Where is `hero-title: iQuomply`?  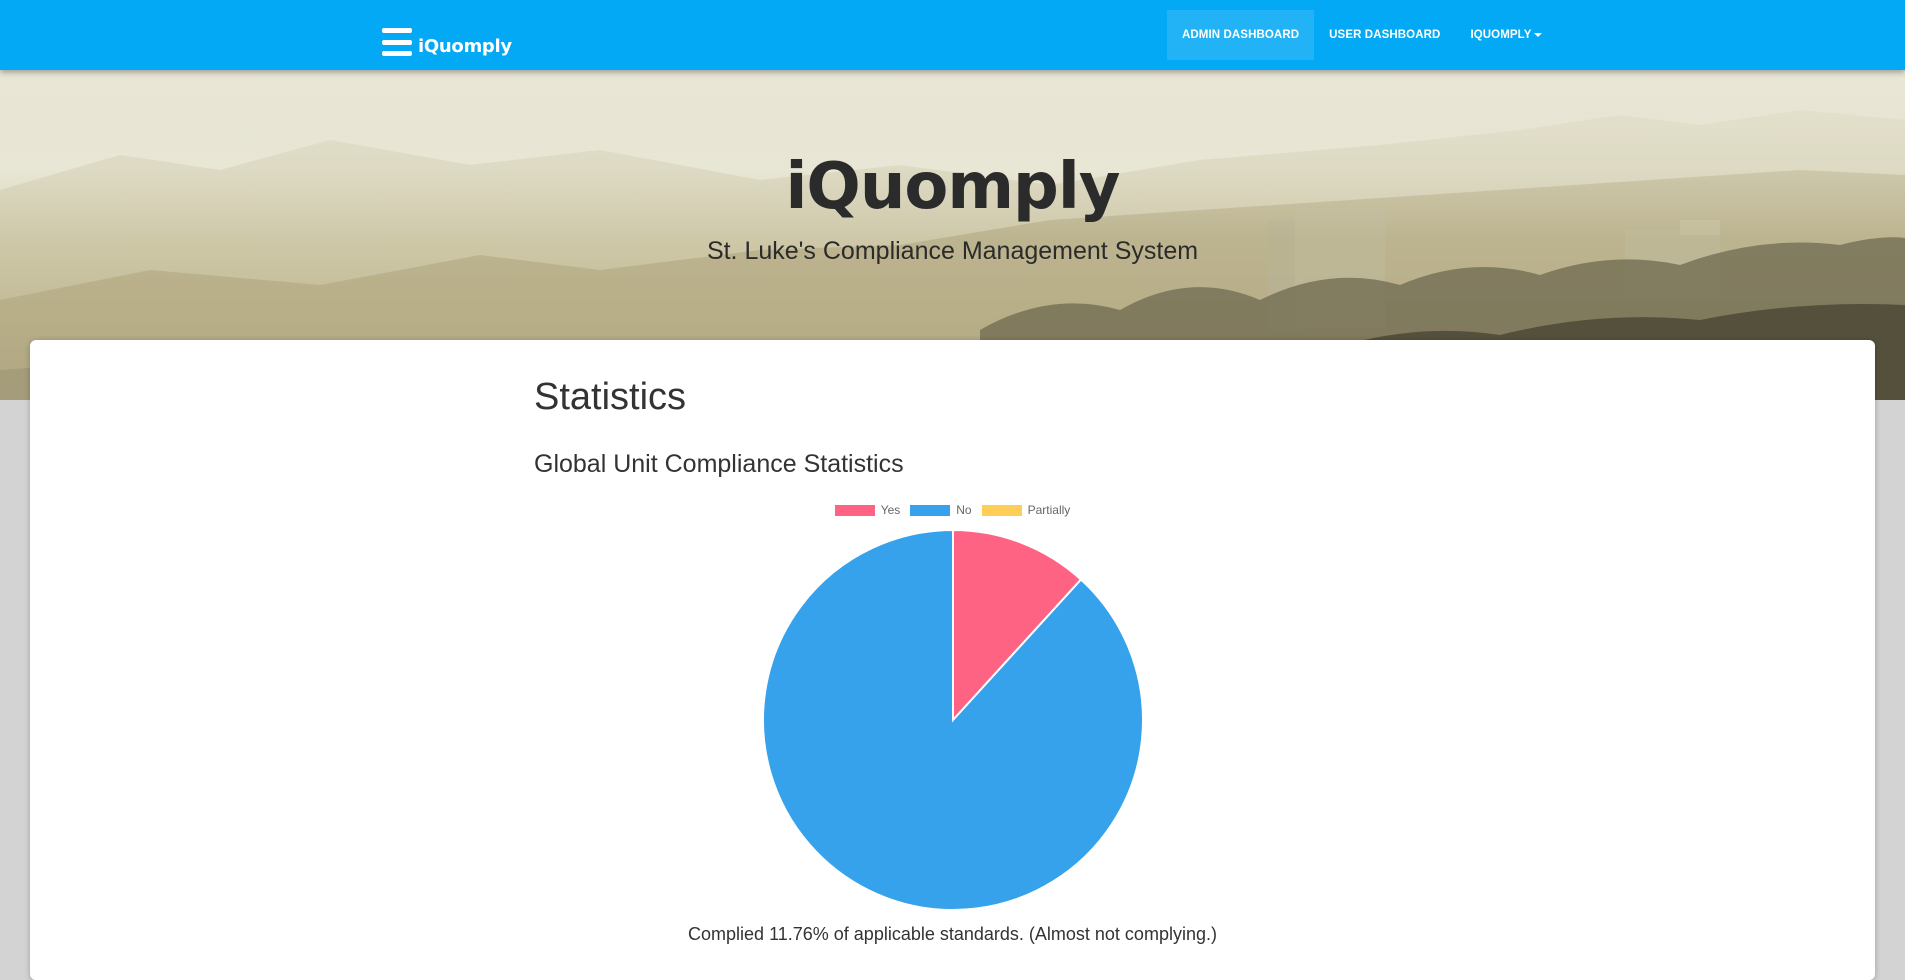 hero-title: iQuomply is located at coordinates (952, 187).